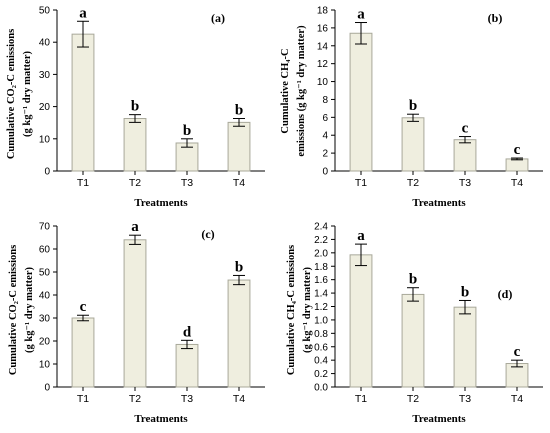 The image size is (550, 433). I want to click on y-tick-label: 8, so click(325, 100).